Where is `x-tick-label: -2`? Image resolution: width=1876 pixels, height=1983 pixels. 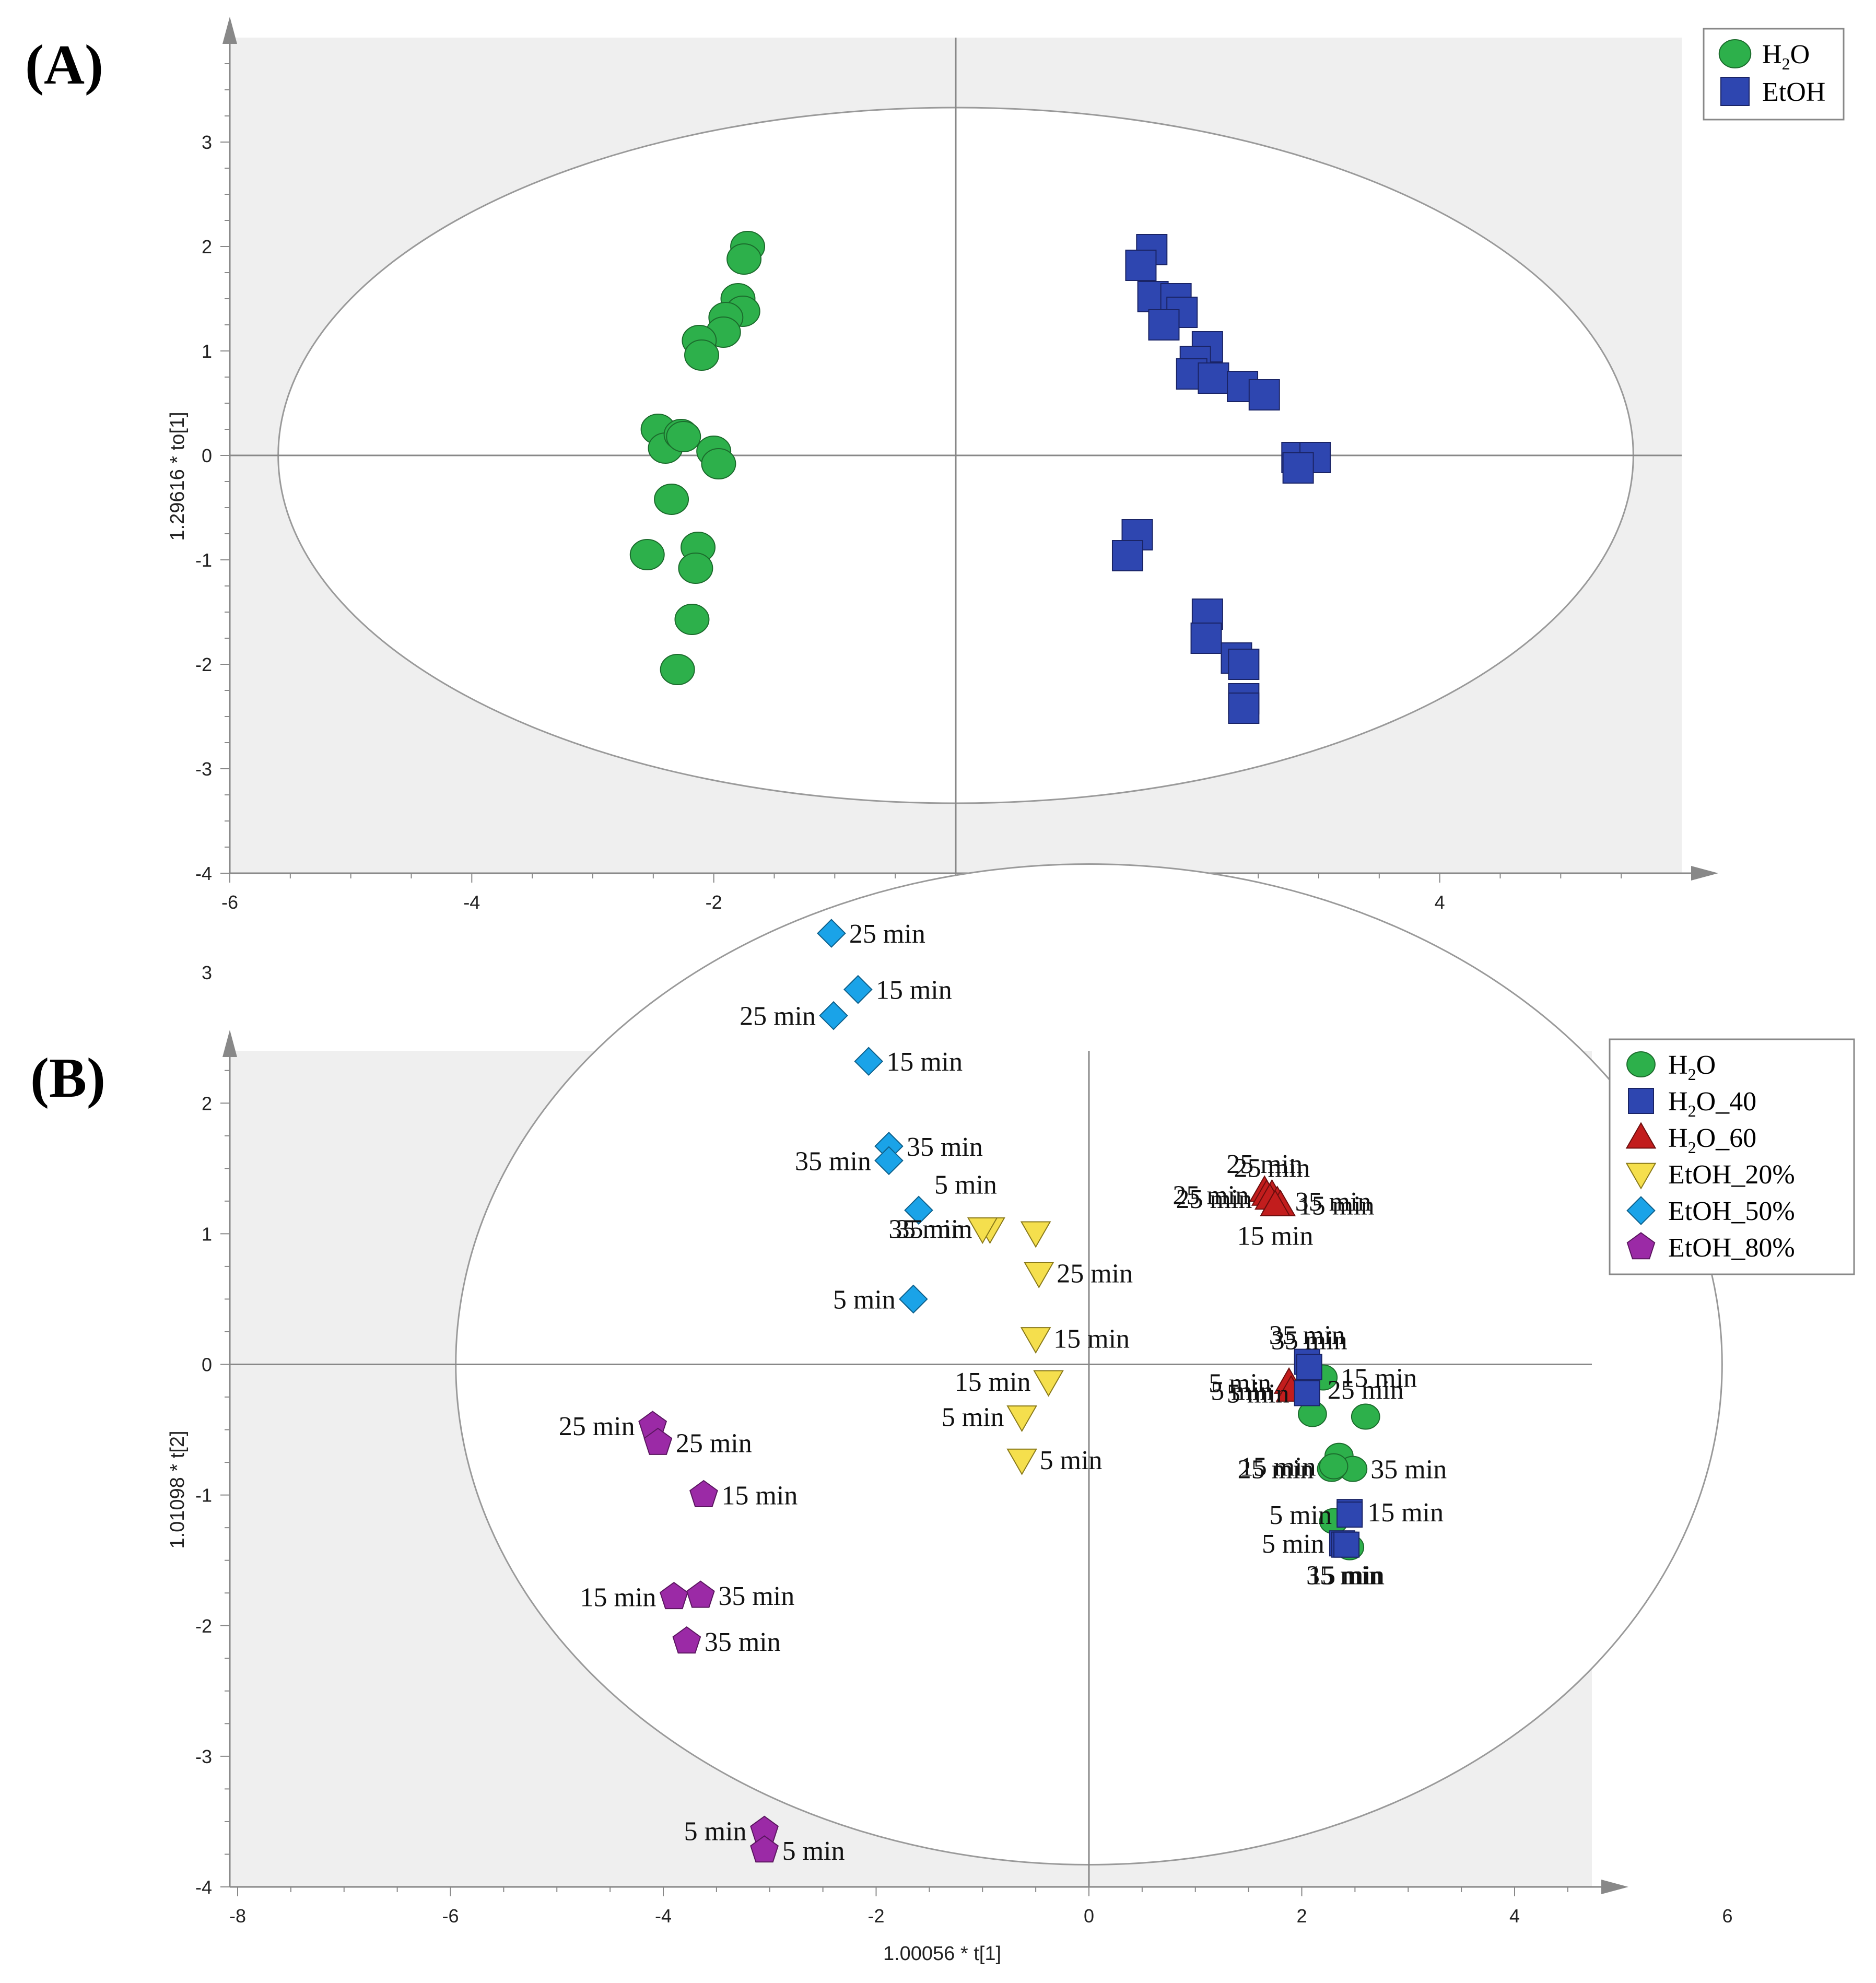 x-tick-label: -2 is located at coordinates (876, 1916).